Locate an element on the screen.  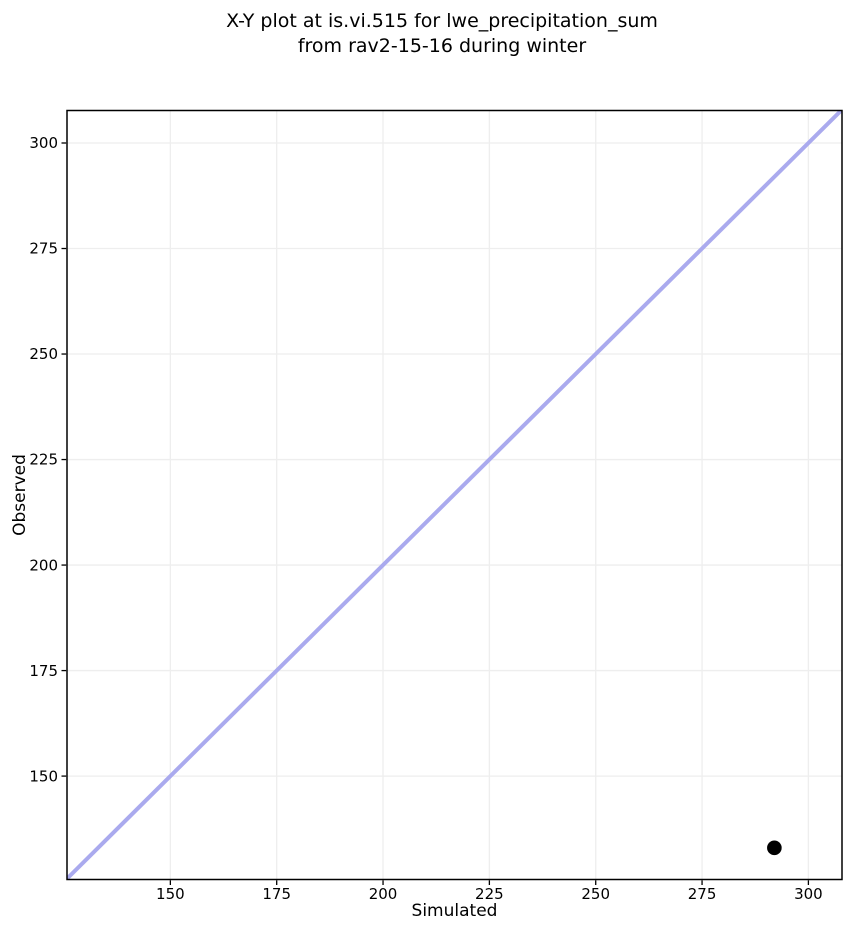
y-tick-label: 200 is located at coordinates (43, 565).